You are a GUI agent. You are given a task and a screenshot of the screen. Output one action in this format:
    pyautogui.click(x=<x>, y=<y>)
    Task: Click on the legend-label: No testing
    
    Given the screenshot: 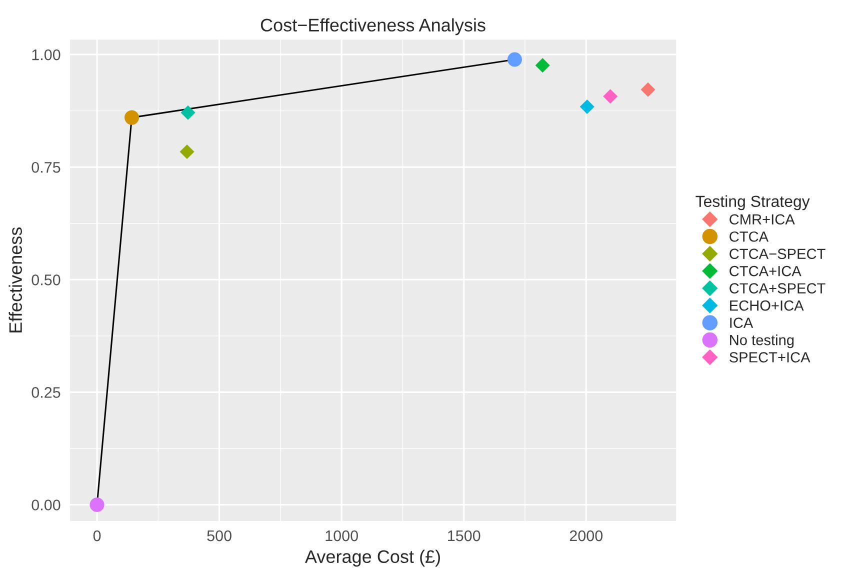 What is the action you would take?
    pyautogui.click(x=762, y=341)
    